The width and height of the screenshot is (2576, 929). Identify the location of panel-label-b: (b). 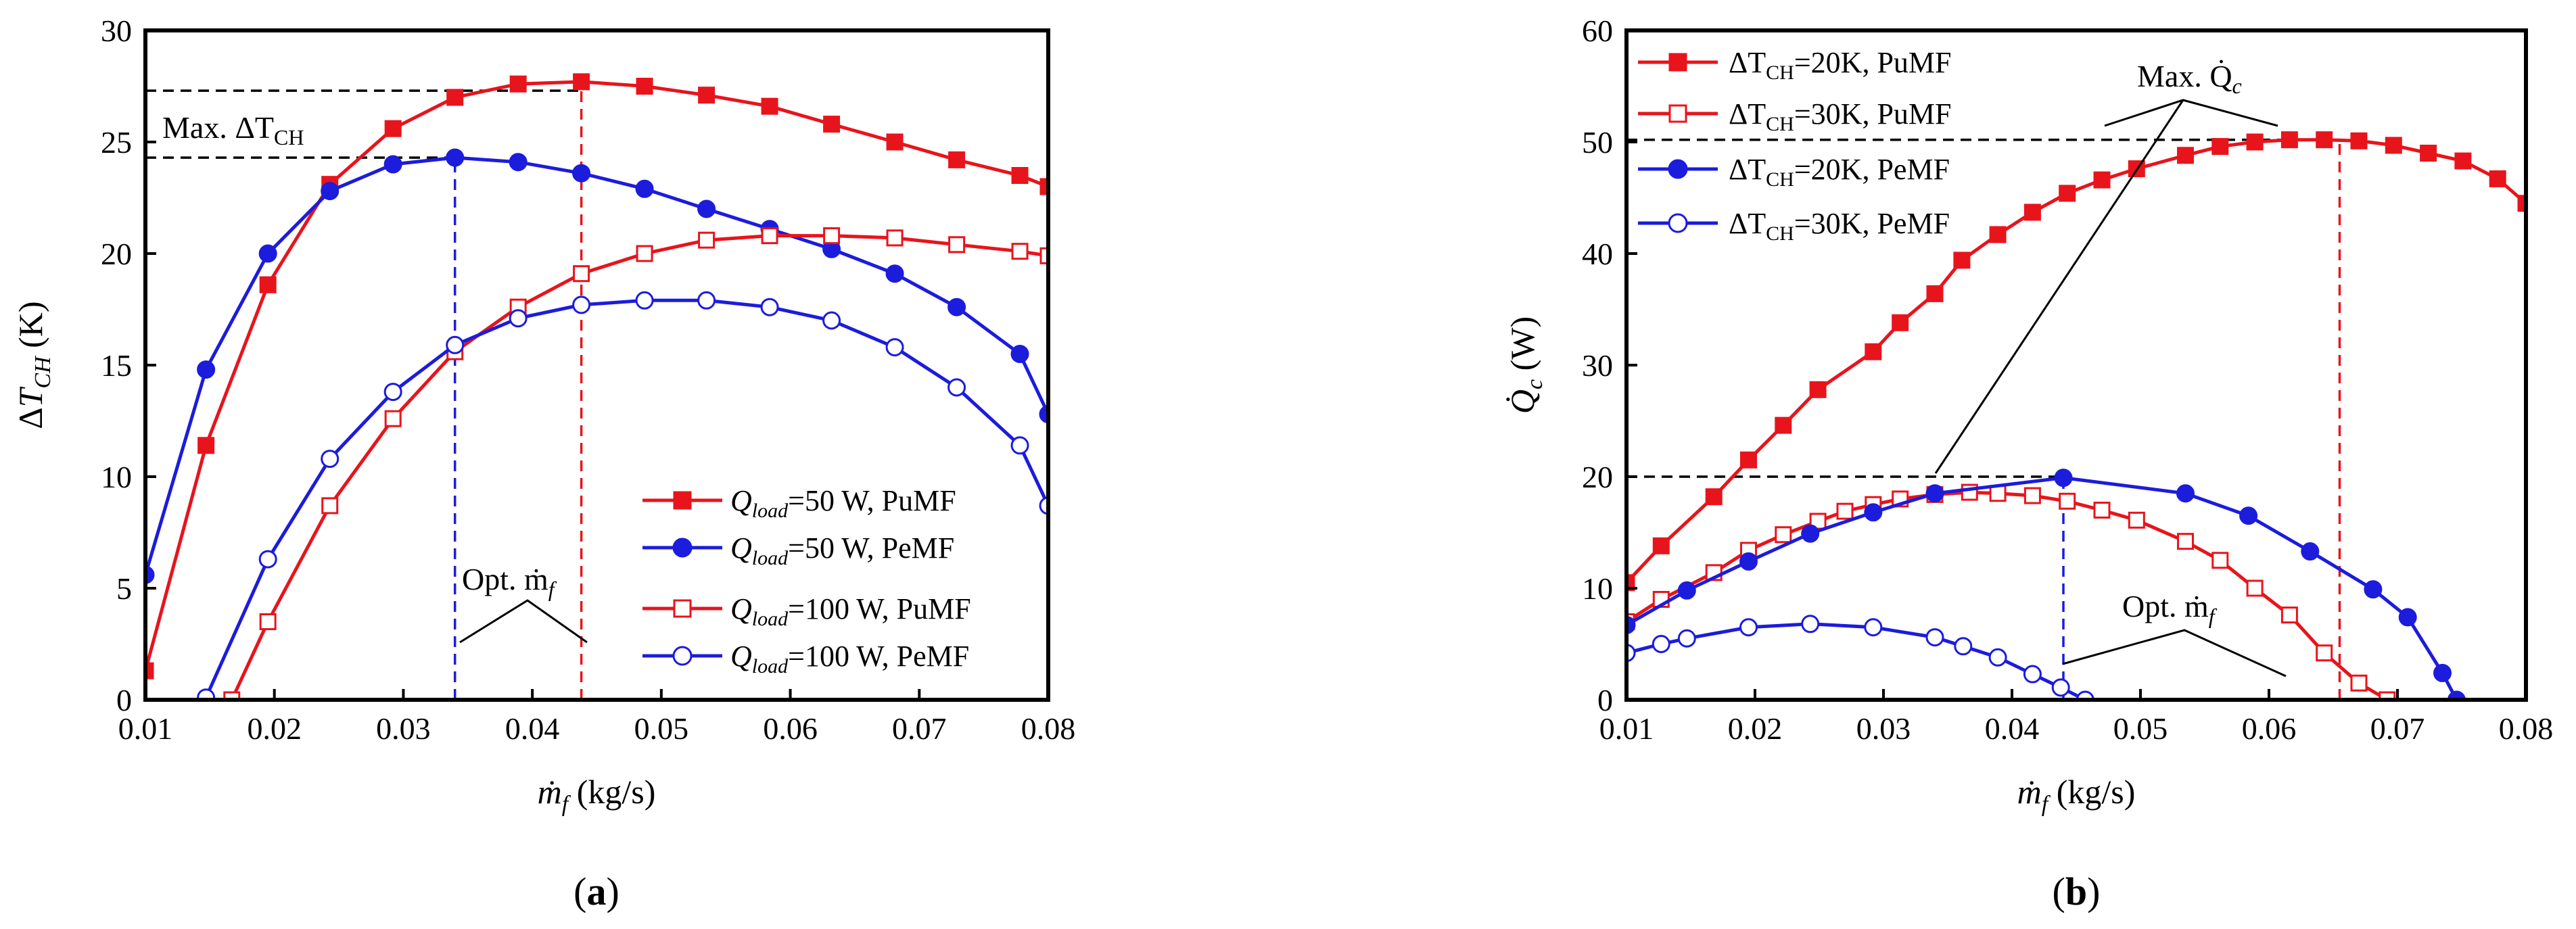
(2077, 891).